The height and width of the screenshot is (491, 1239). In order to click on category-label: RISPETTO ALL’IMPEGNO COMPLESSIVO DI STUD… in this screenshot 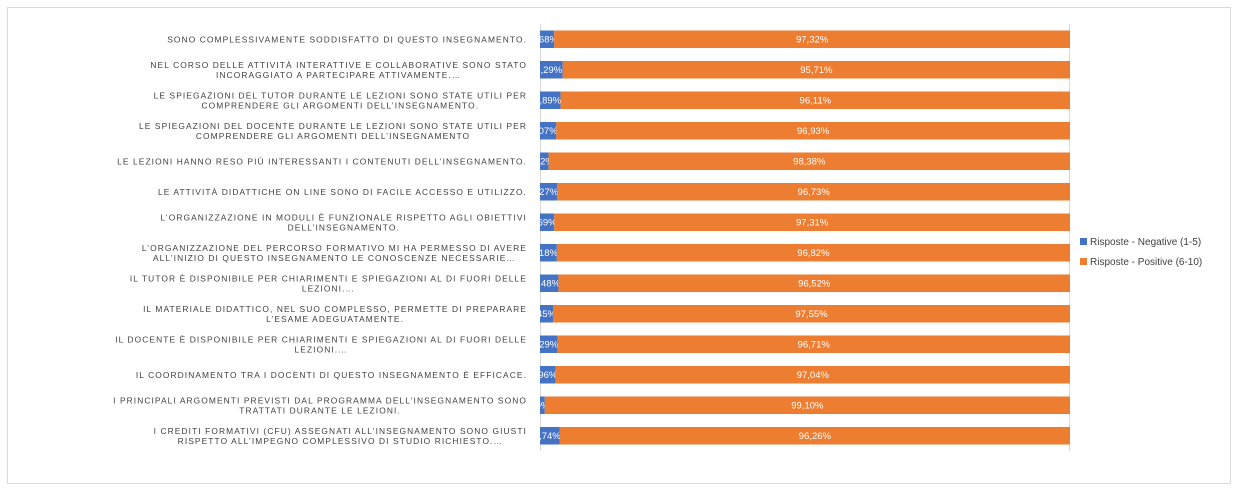, I will do `click(340, 441)`.